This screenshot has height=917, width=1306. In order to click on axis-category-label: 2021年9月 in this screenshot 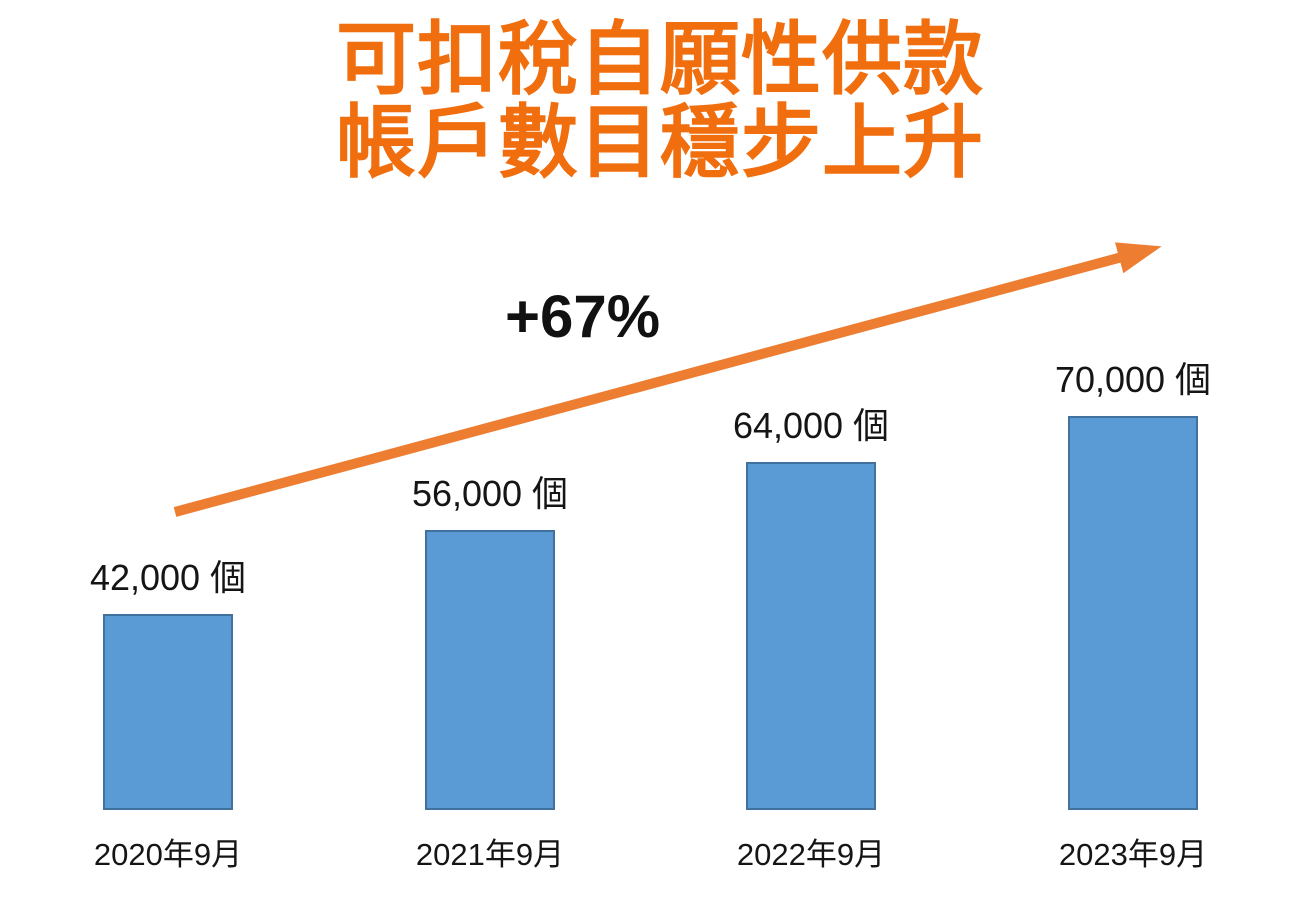, I will do `click(490, 854)`.